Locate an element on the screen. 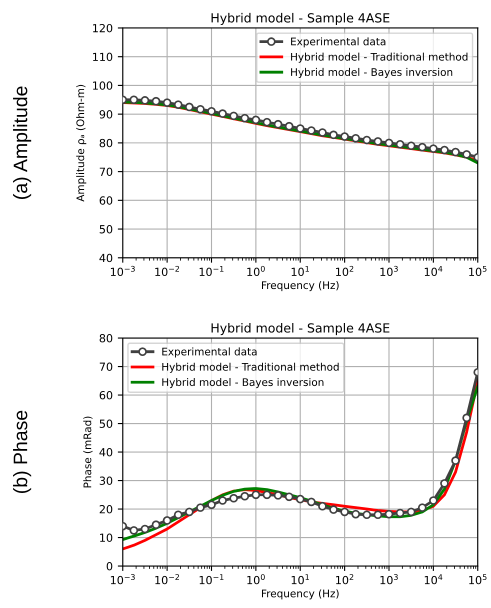  y-tick-label: 50 is located at coordinates (106, 229).